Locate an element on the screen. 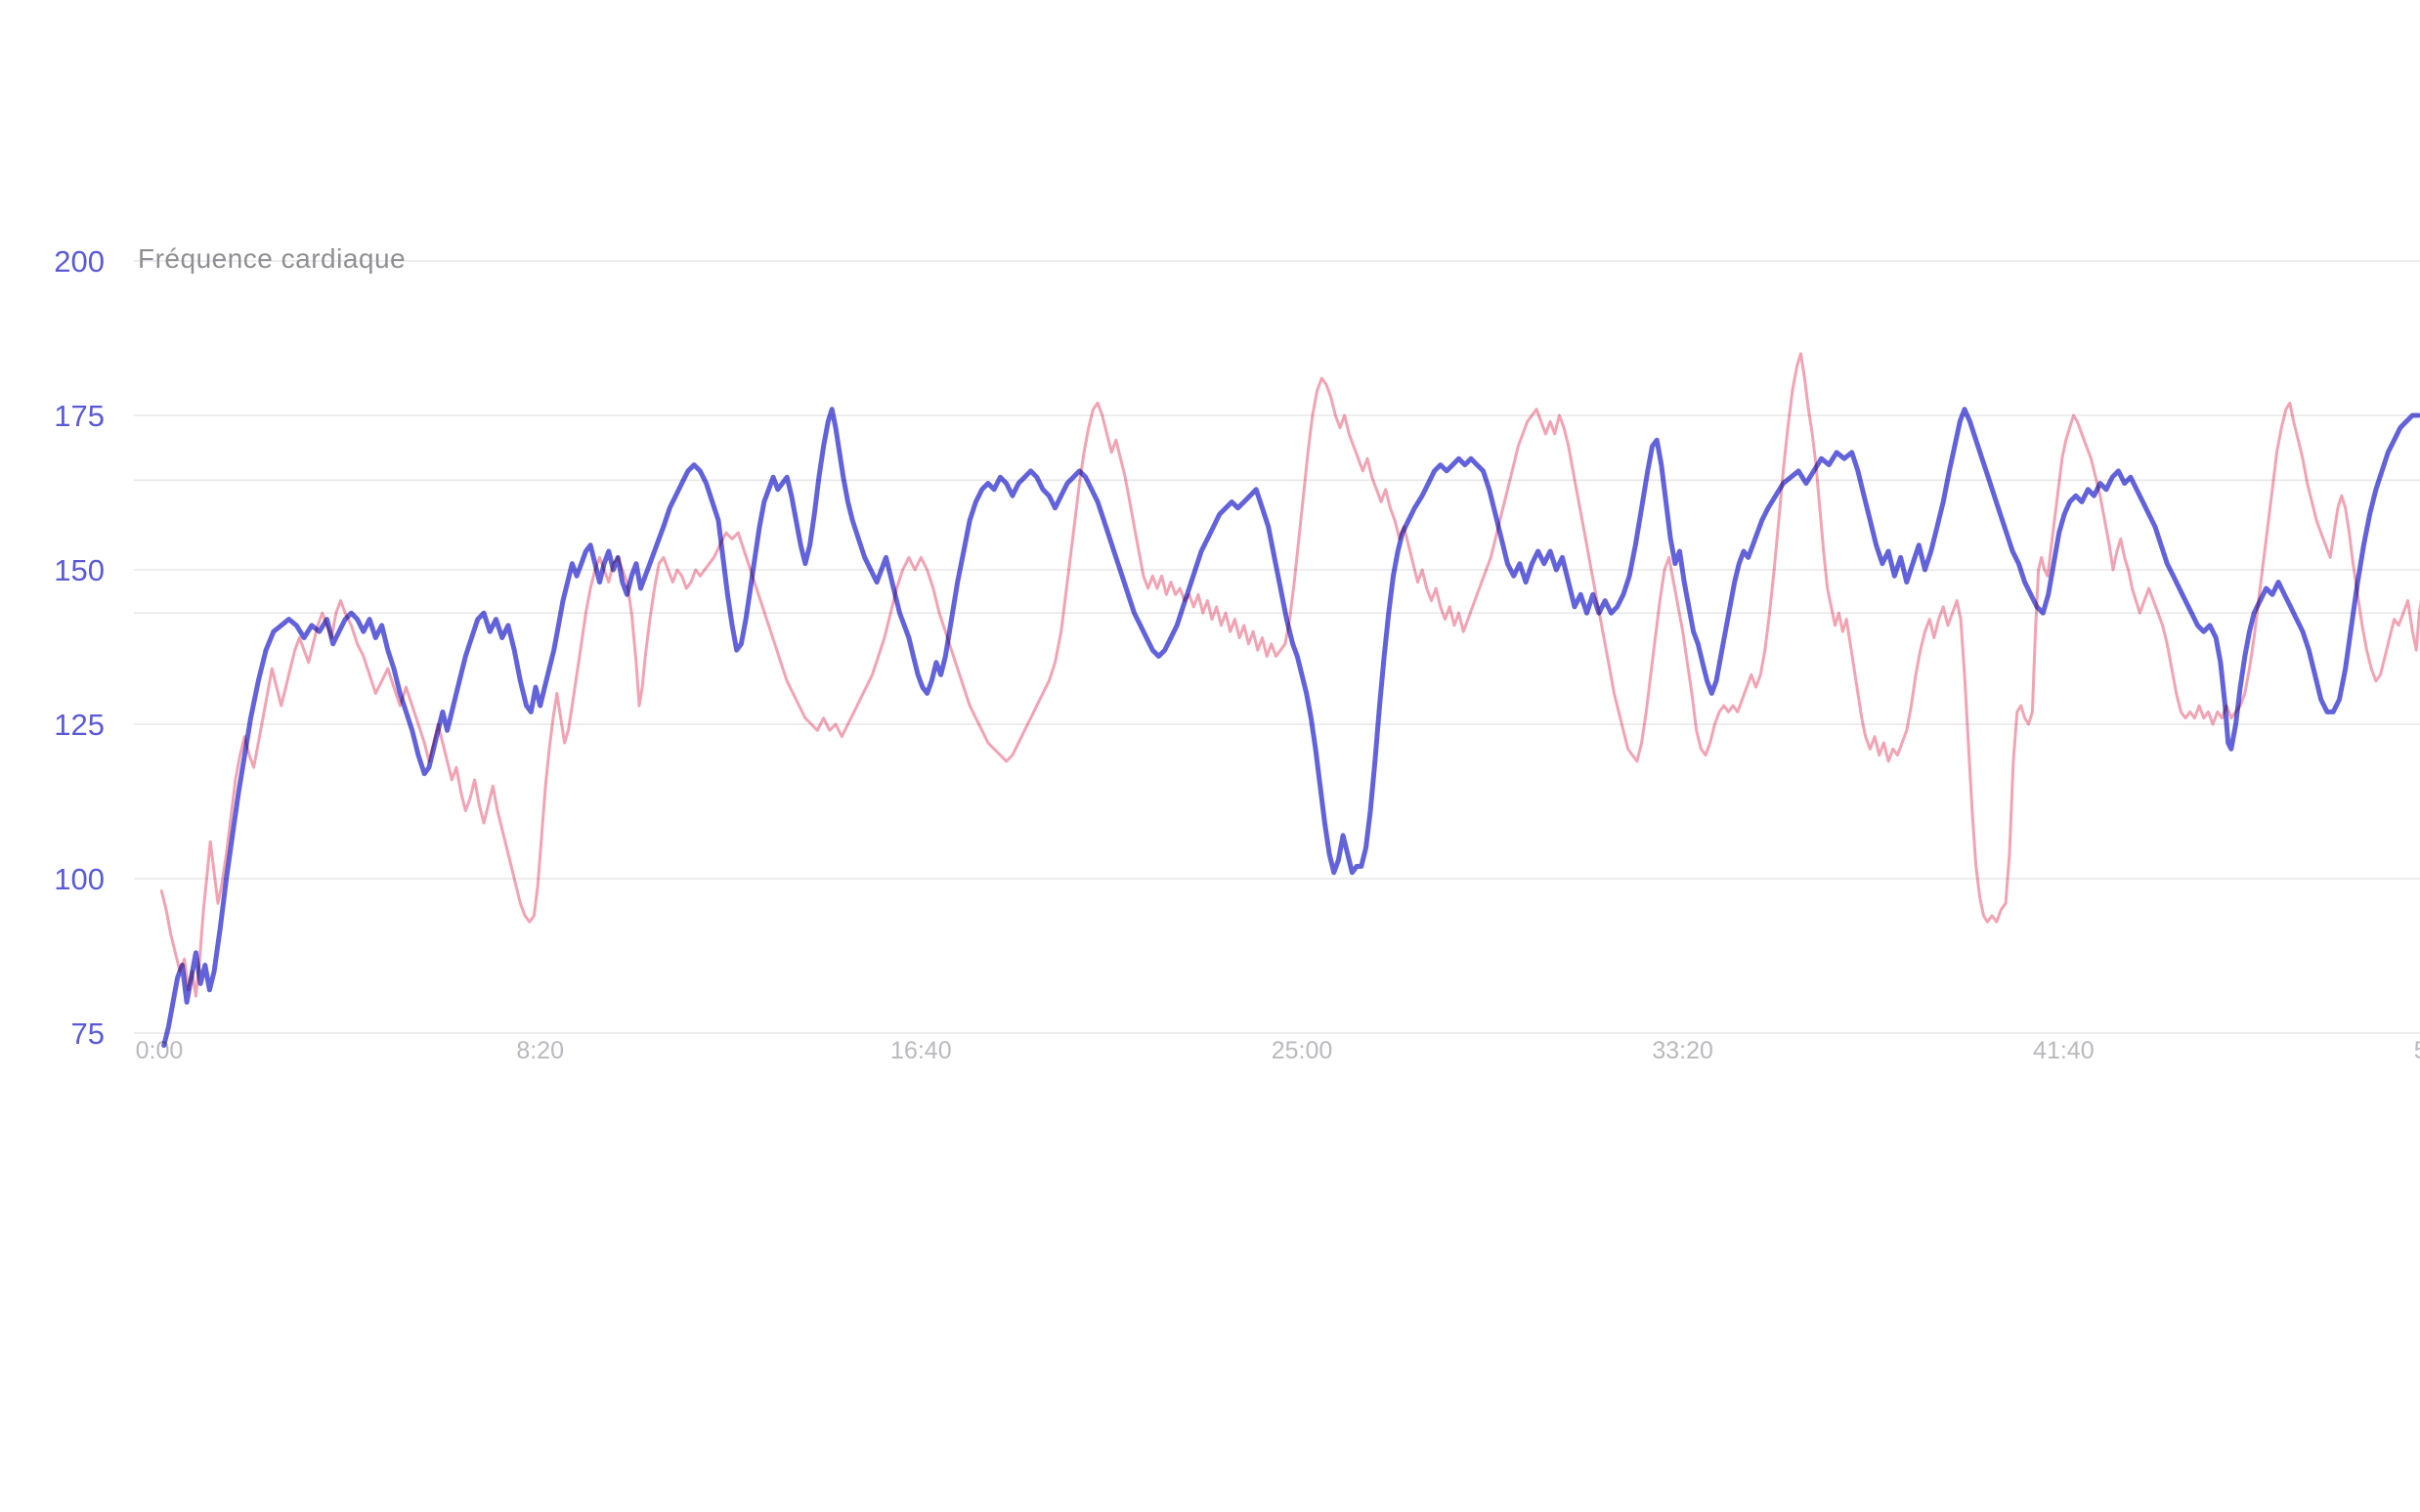 The image size is (2420, 1512). y-axis-tick-label: 125 is located at coordinates (79, 725).